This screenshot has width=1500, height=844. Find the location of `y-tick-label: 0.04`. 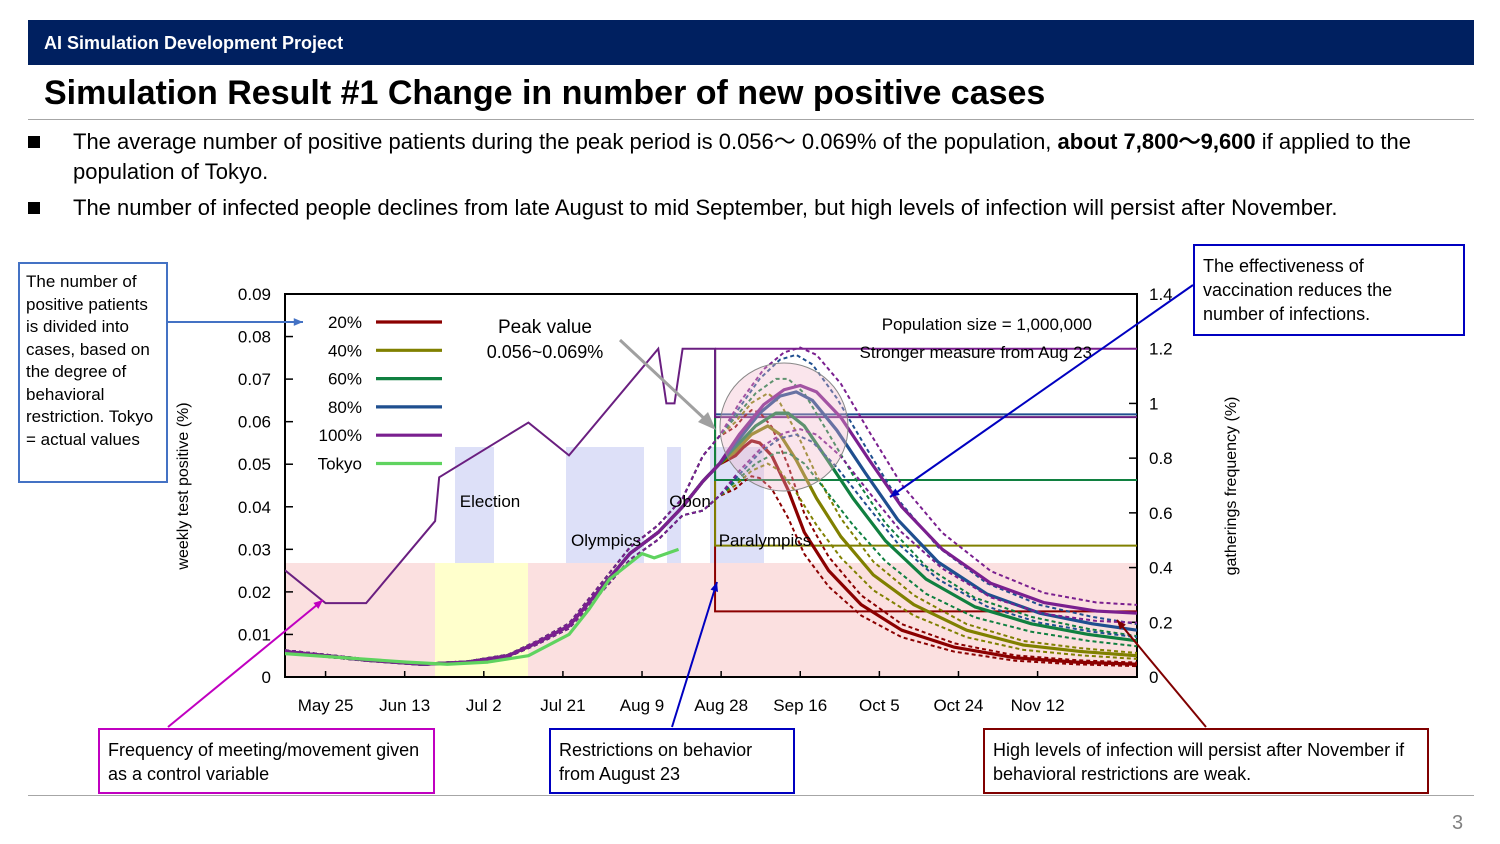

y-tick-label: 0.04 is located at coordinates (254, 507).